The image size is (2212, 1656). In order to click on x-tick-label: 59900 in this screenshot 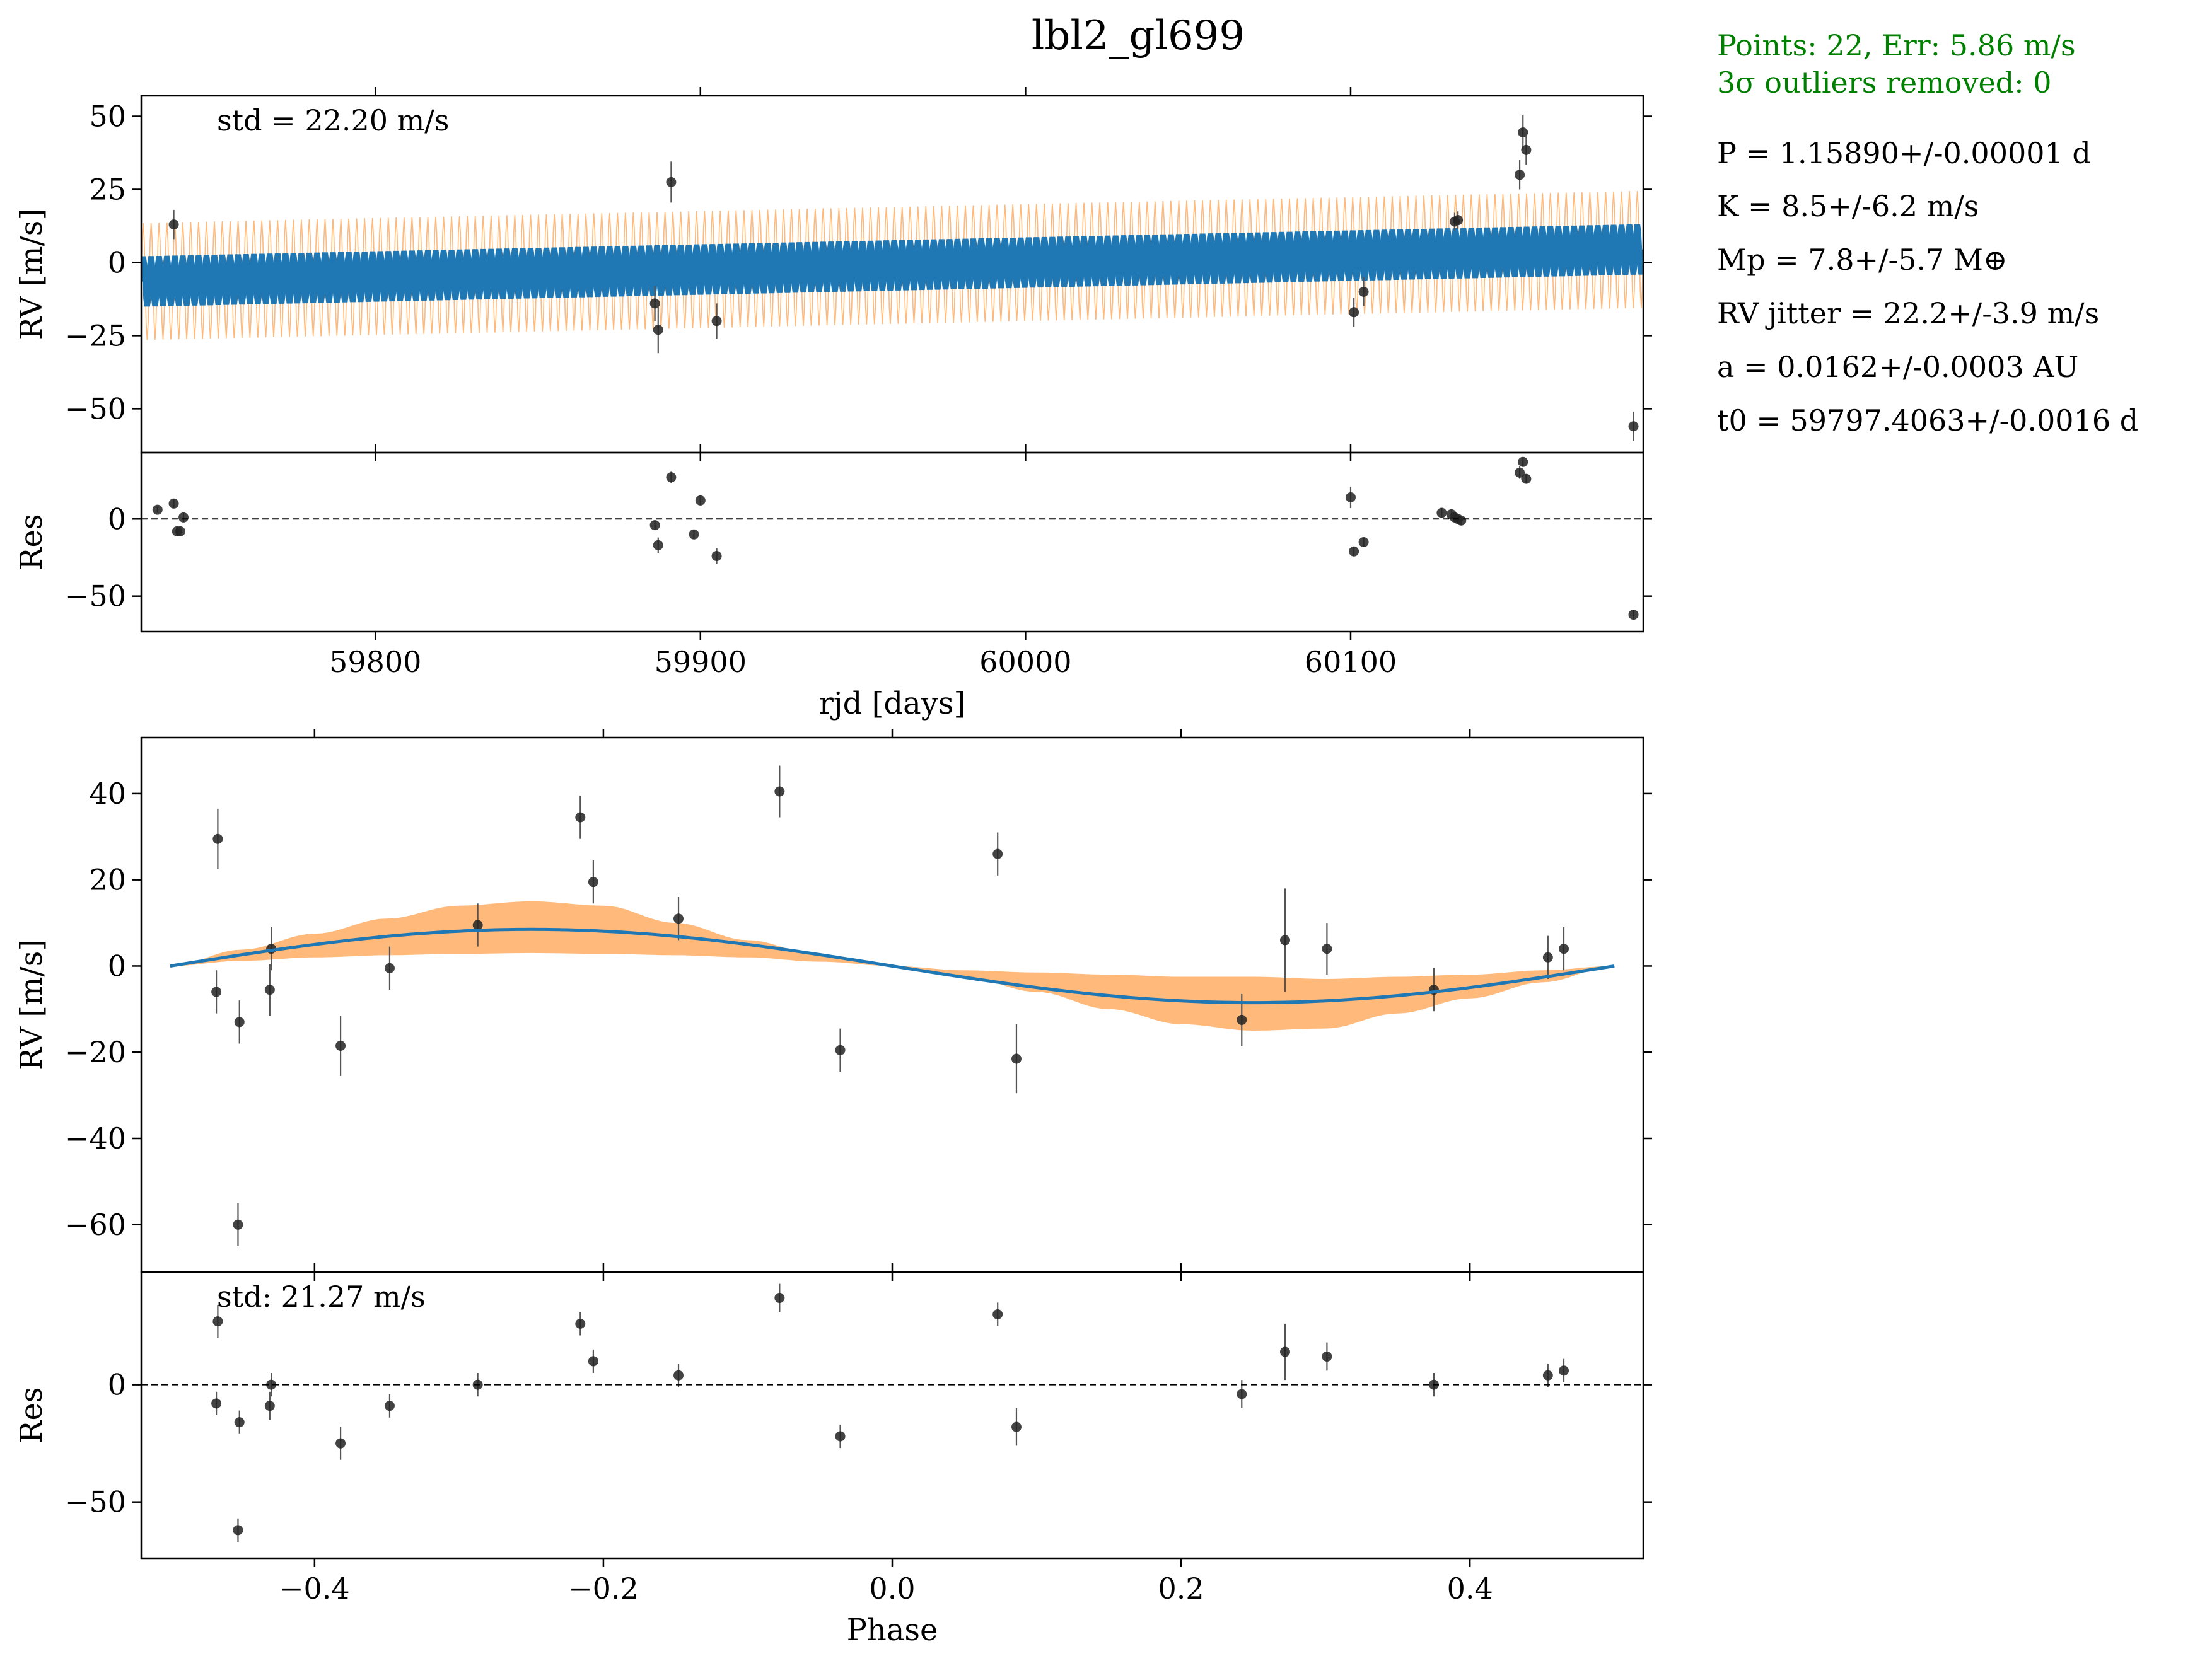, I will do `click(701, 662)`.